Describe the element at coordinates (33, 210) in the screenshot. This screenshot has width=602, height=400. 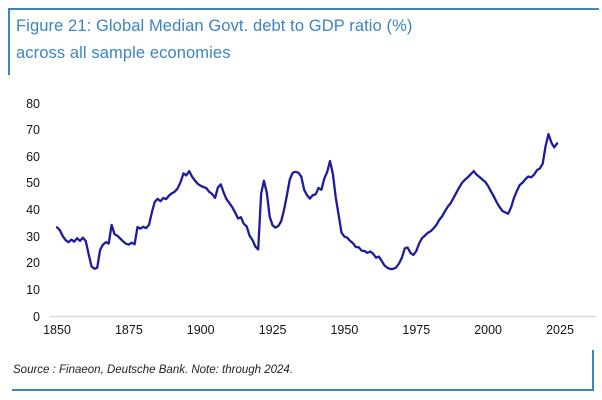
I see `y-axis-tick: 40` at that location.